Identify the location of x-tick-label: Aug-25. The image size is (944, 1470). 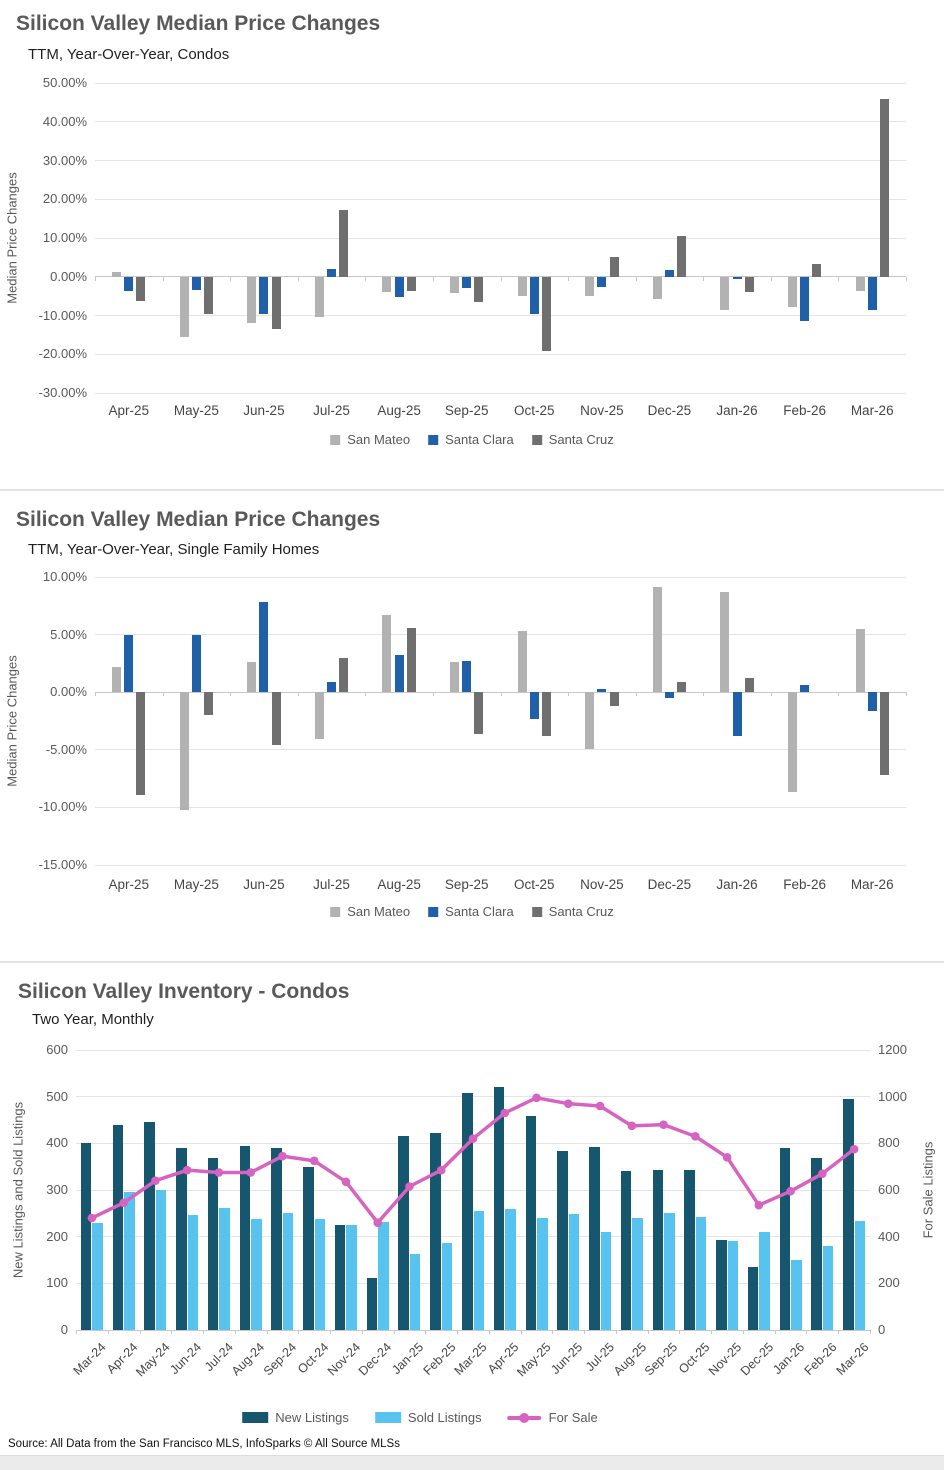
(629, 1359).